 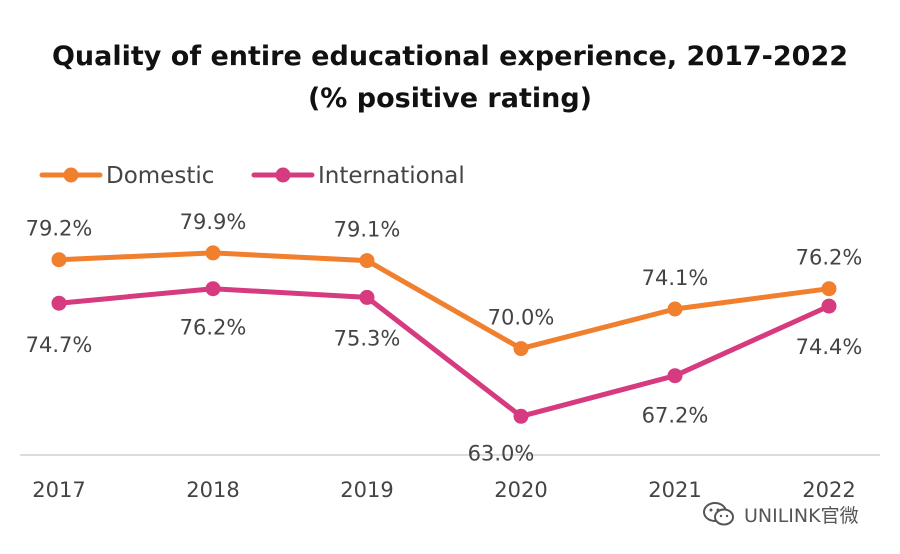 What do you see at coordinates (213, 222) in the screenshot?
I see `data-label-domestic: 79.9%` at bounding box center [213, 222].